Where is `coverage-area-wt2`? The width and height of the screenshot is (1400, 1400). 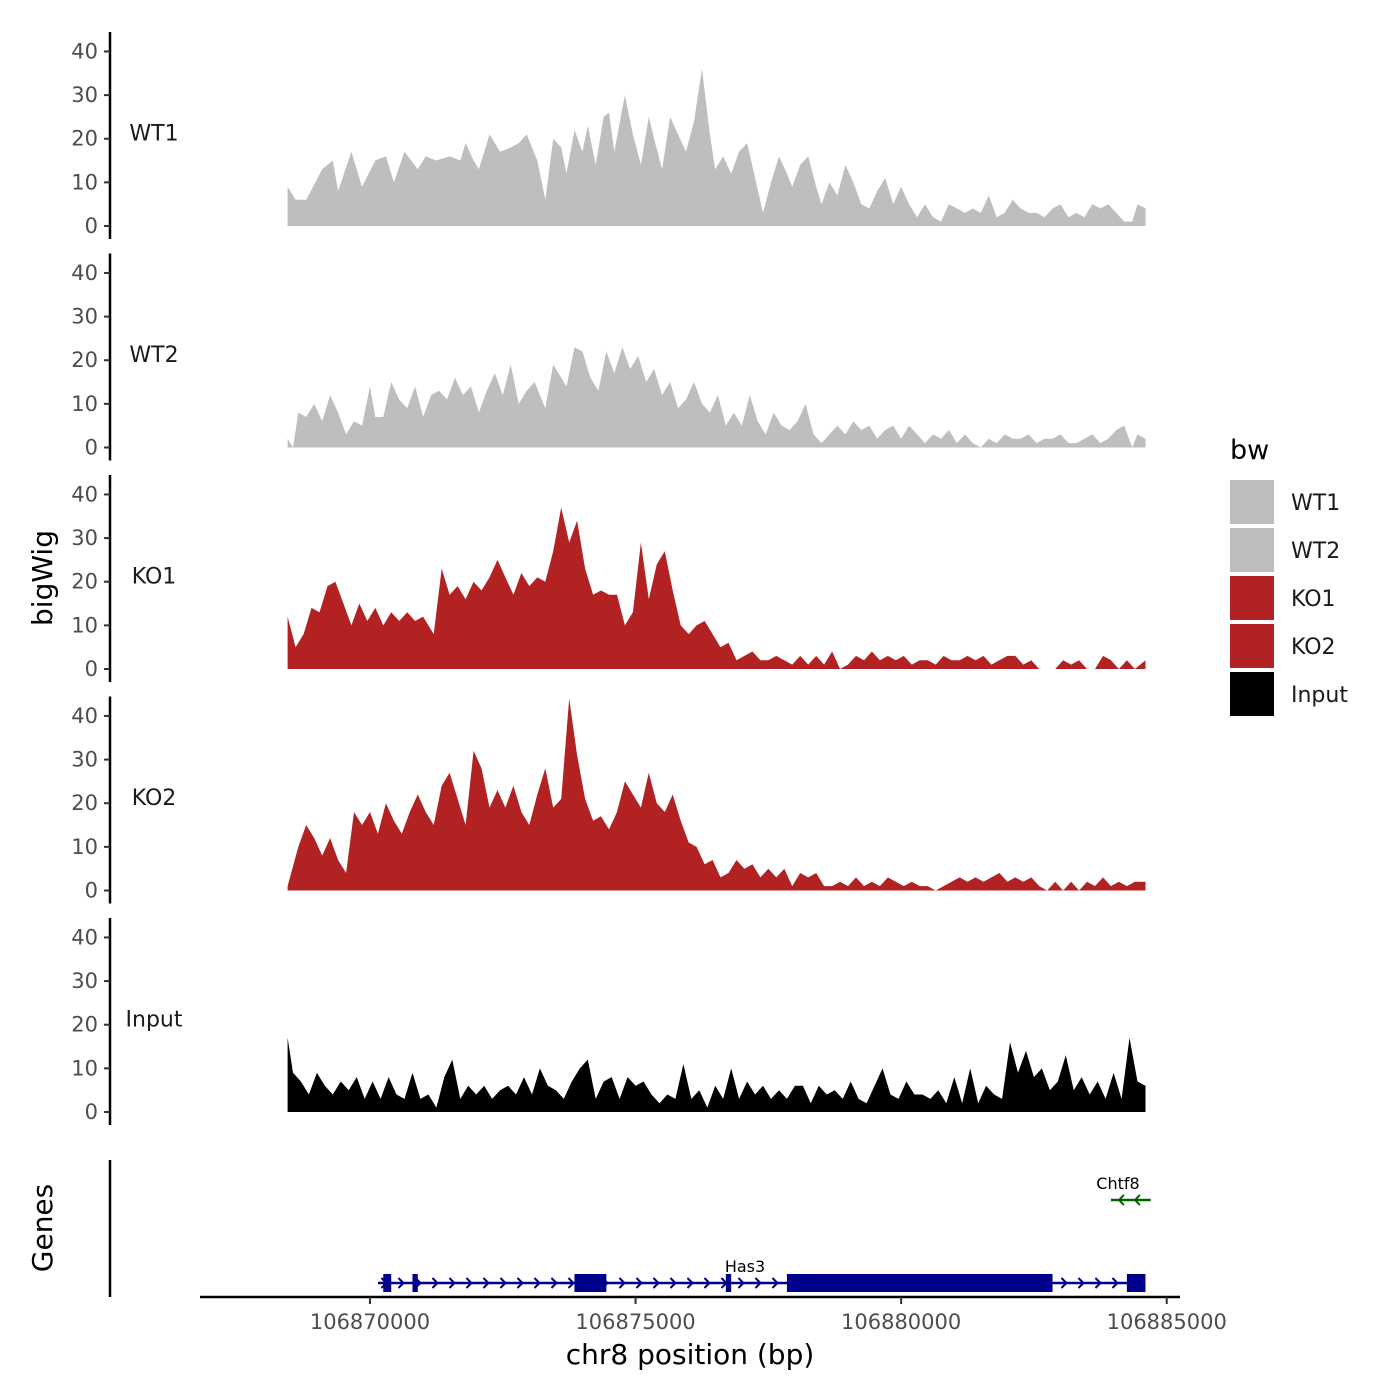
coverage-area-wt2 is located at coordinates (716, 397).